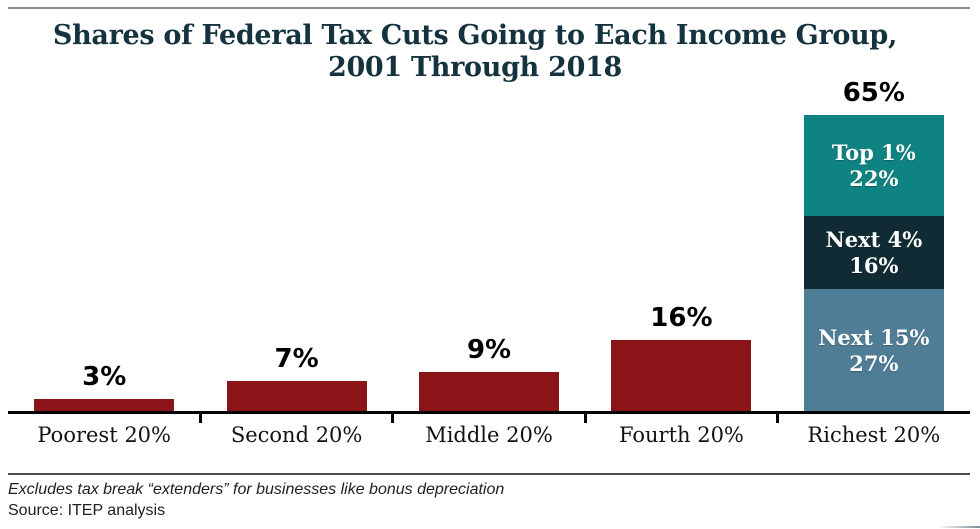 Image resolution: width=980 pixels, height=529 pixels. Describe the element at coordinates (874, 239) in the screenshot. I see `segment-name-label: Next 4%` at that location.